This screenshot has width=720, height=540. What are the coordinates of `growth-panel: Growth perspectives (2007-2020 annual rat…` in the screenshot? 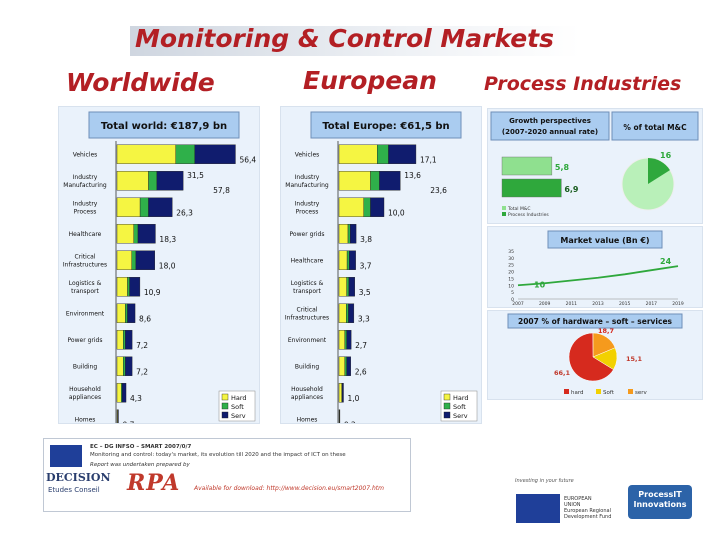 It's located at (595, 166).